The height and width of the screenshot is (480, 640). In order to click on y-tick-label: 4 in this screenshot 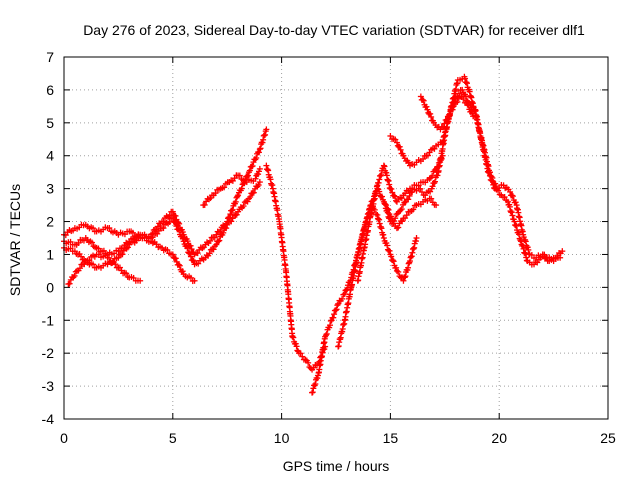, I will do `click(50, 156)`.